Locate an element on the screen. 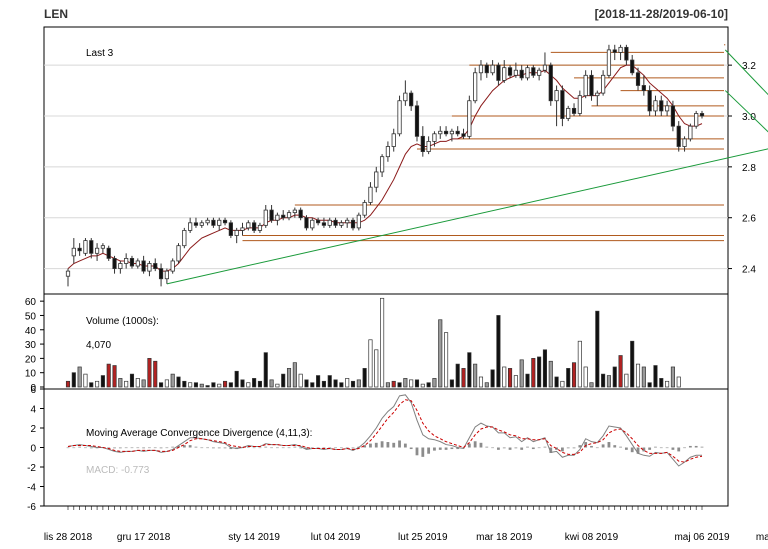  x-tick-label: lis 28 2018 is located at coordinates (68, 537).